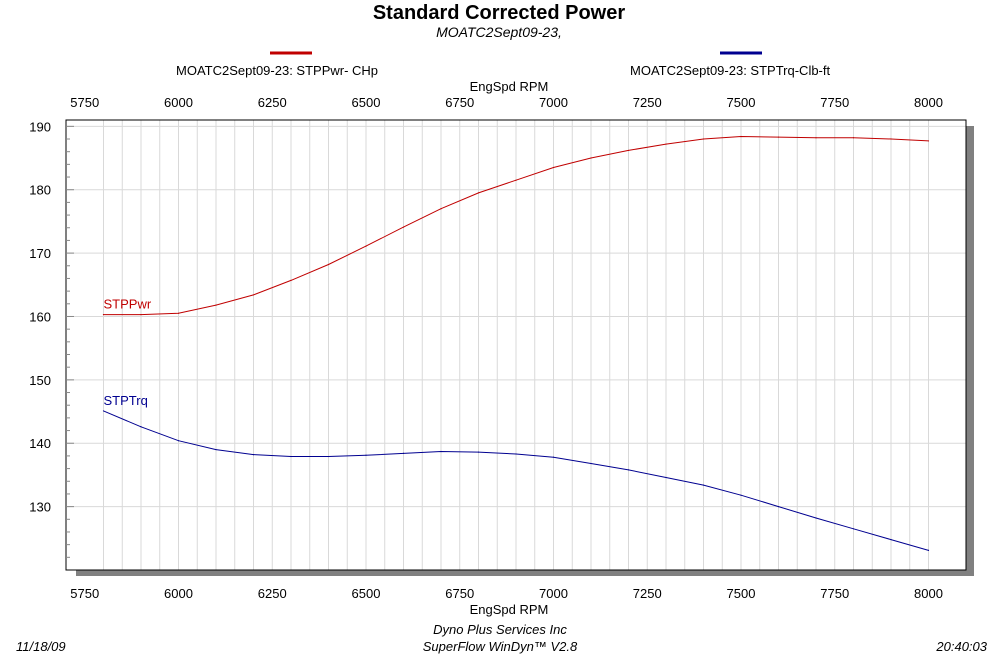  What do you see at coordinates (647, 102) in the screenshot?
I see `x-tick-label-top: 7250` at bounding box center [647, 102].